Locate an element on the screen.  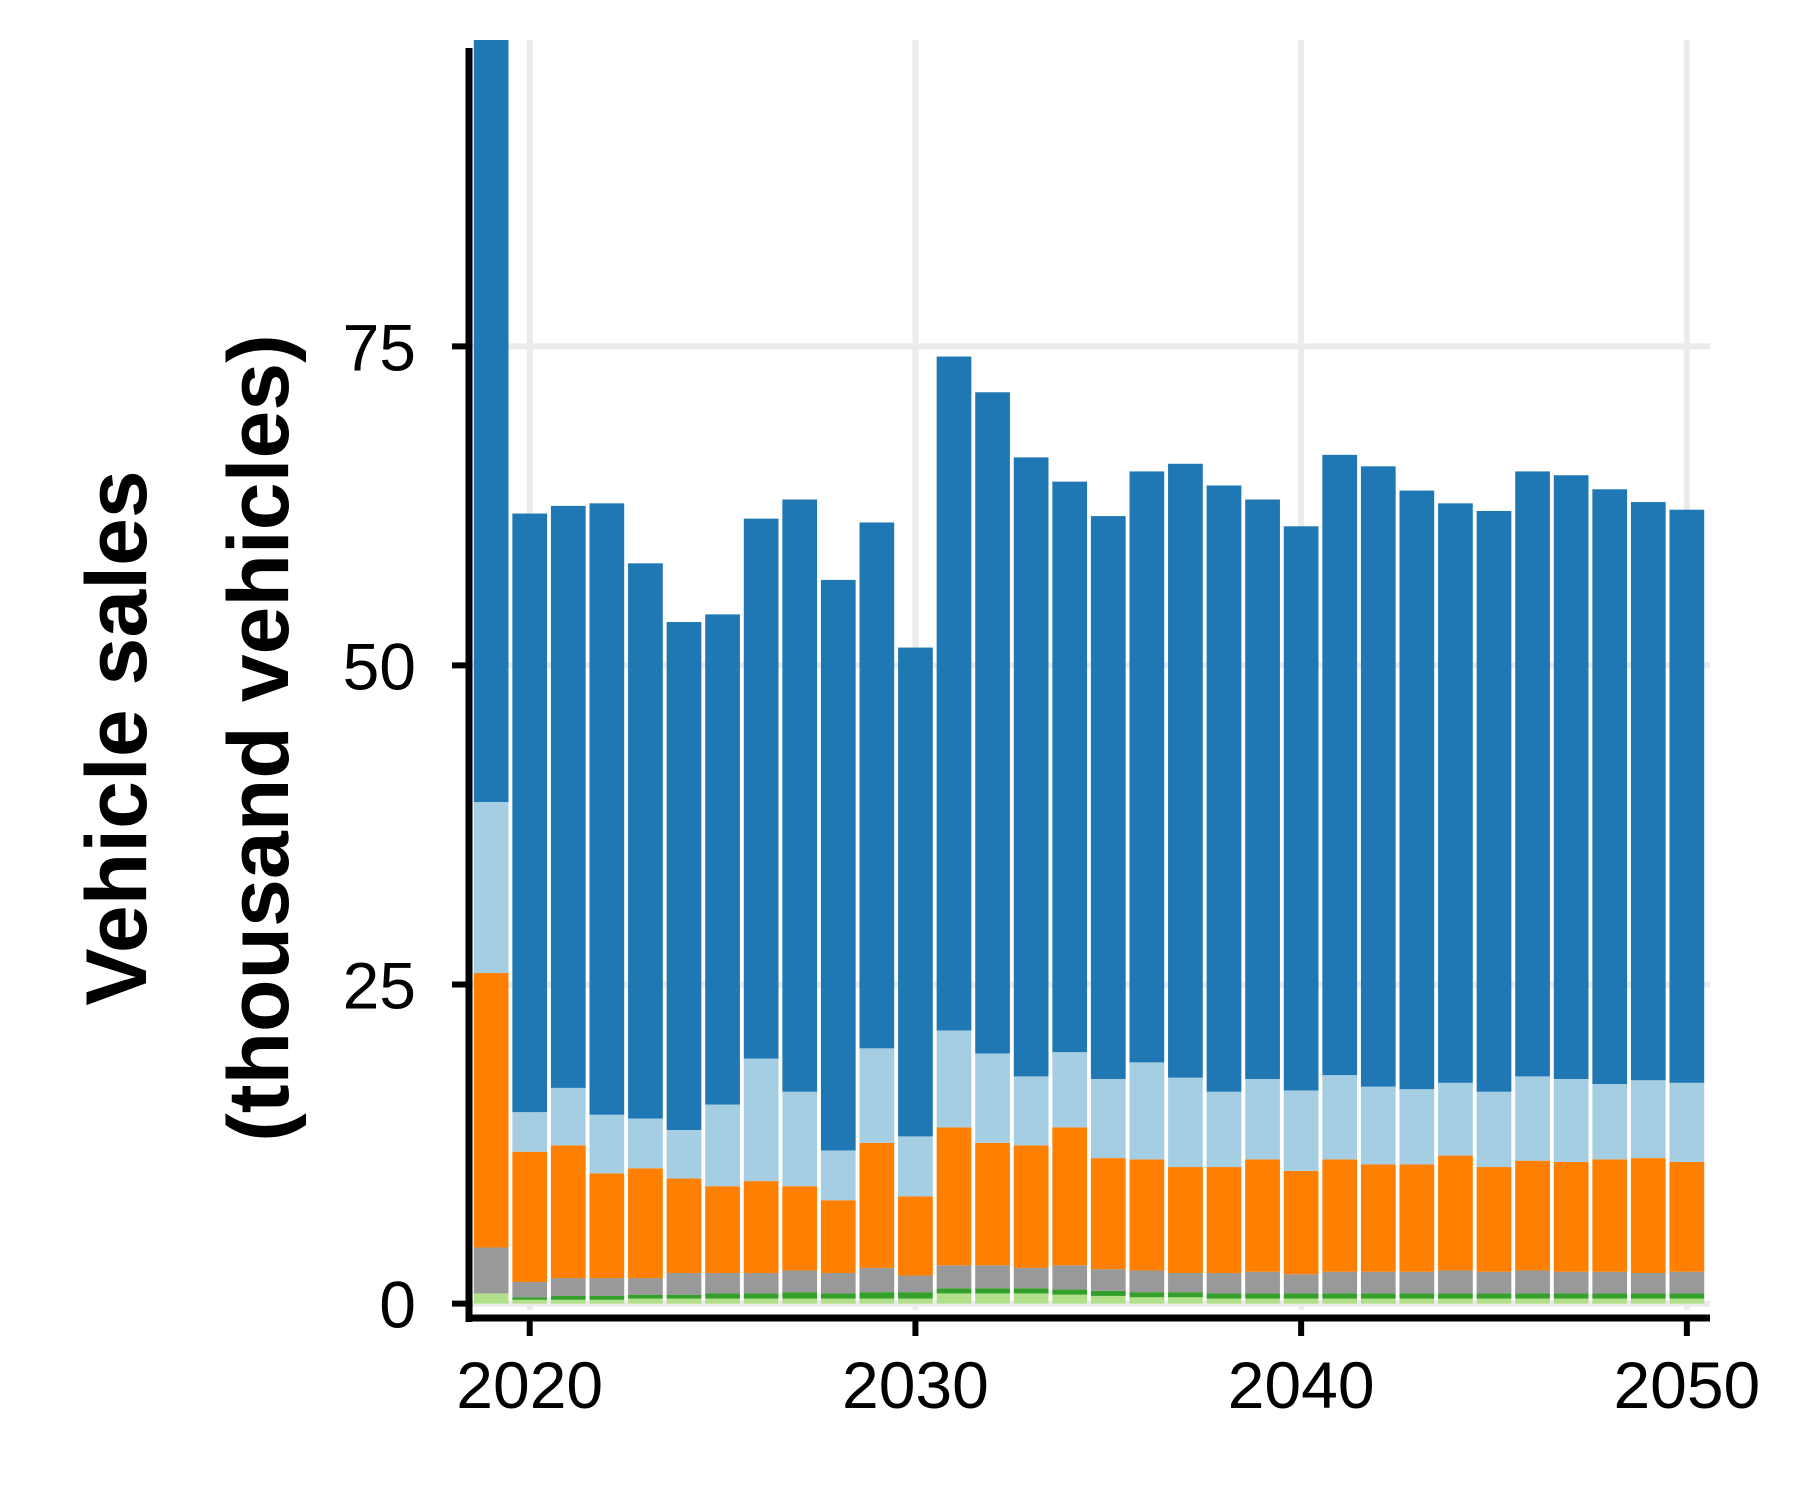
y-axis-title-line-2: (thousand vehicles) is located at coordinates (259, 738).